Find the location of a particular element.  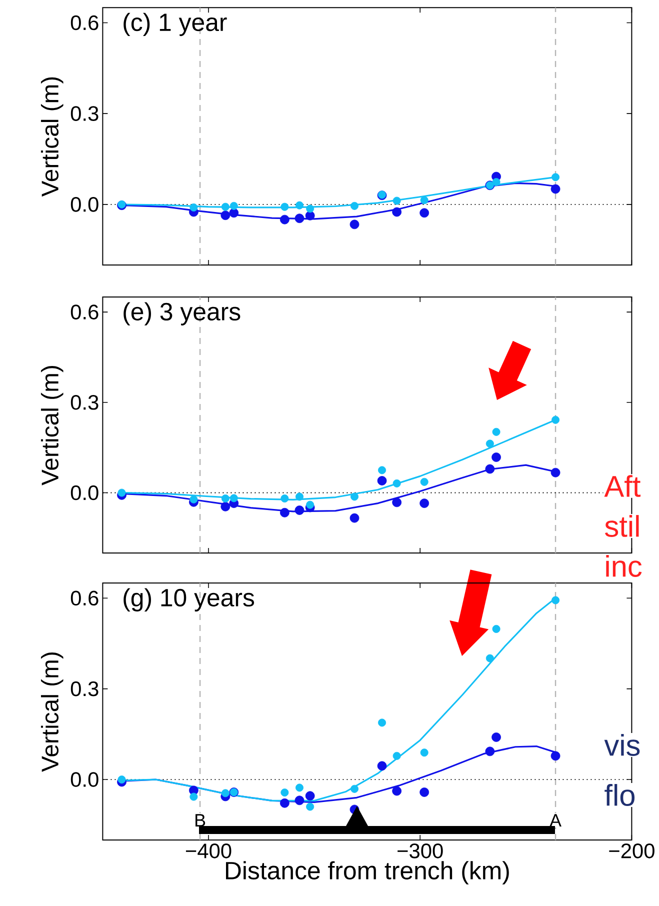

annotation: flo is located at coordinates (619, 795).